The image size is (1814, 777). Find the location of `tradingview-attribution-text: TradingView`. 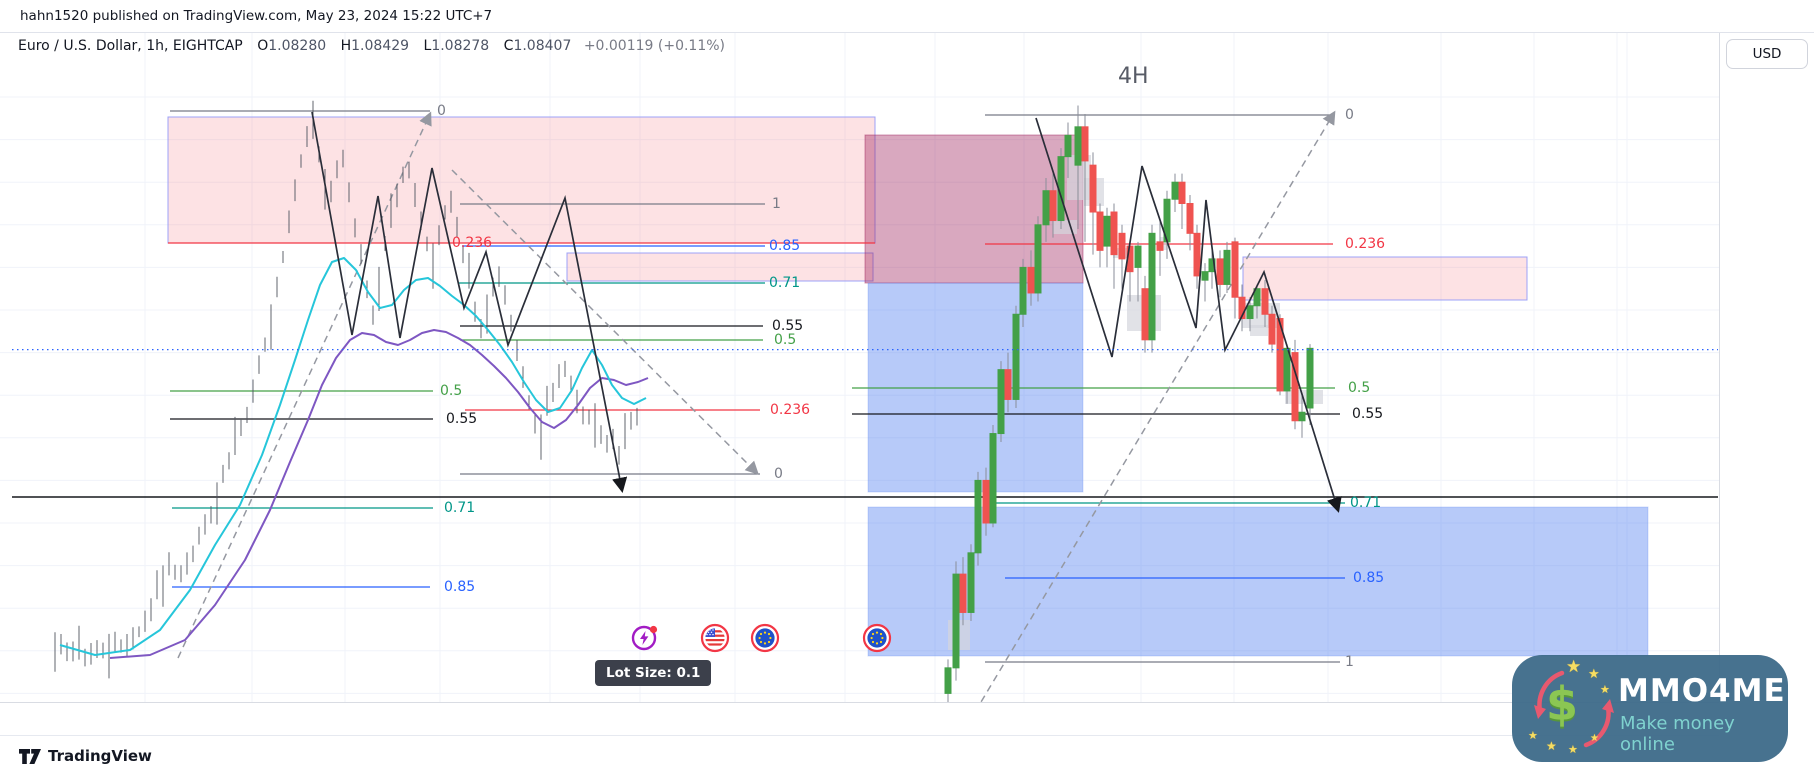

tradingview-attribution-text: TradingView is located at coordinates (100, 756).